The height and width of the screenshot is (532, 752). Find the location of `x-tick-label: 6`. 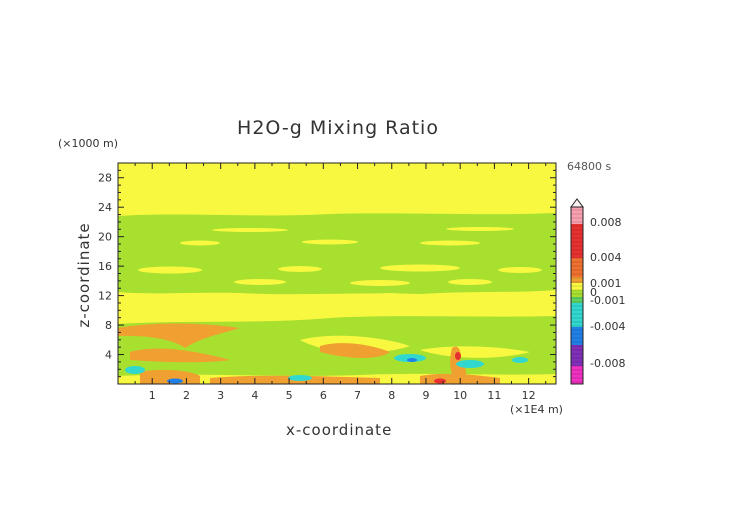

x-tick-label: 6 is located at coordinates (323, 395).